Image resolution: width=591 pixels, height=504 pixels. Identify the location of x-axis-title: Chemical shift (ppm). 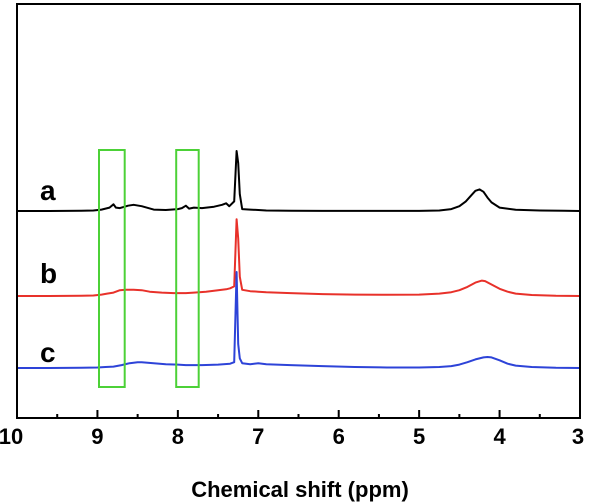
(300, 489).